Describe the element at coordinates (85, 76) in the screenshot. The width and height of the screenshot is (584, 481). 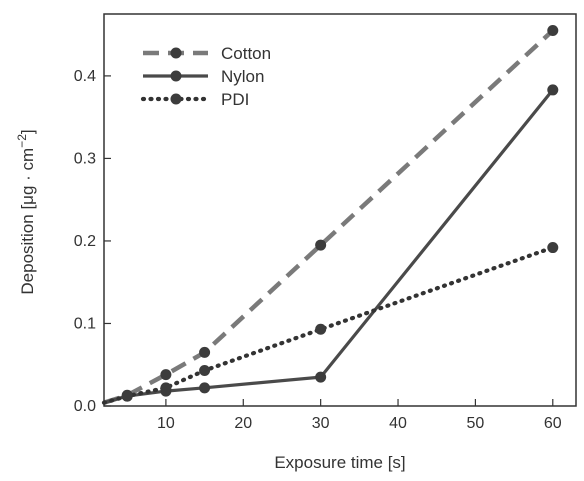
I see `y-tick-label: 0.4` at that location.